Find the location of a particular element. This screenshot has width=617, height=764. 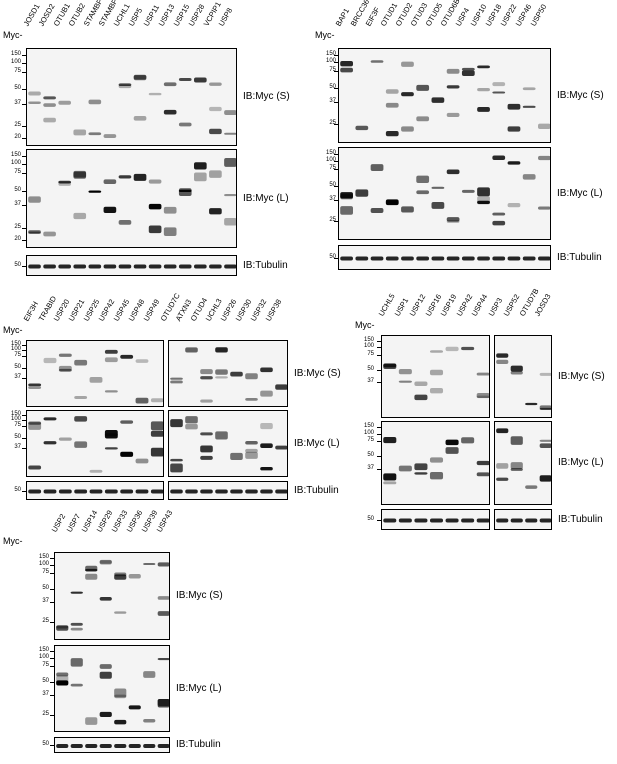

lane-label: USP8 is located at coordinates (225, 17).